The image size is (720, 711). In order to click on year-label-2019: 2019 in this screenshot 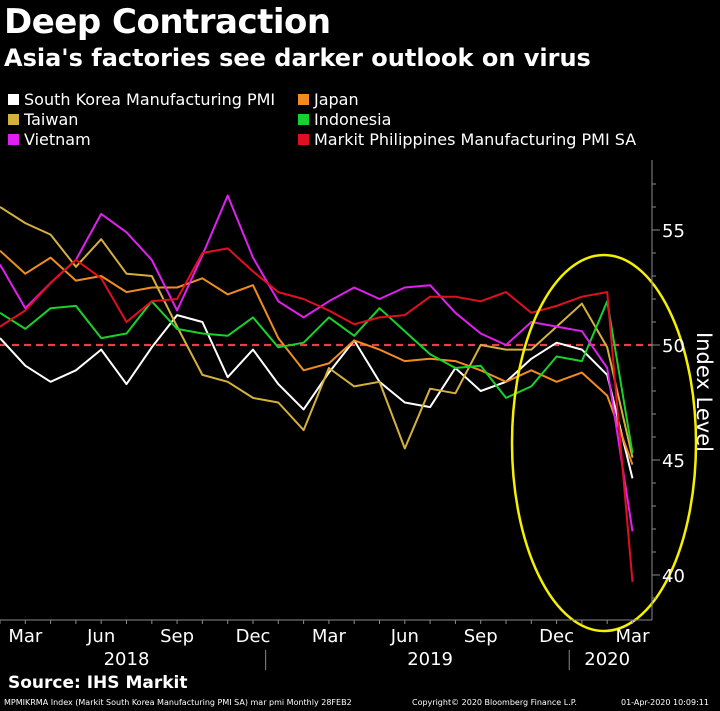, I will do `click(430, 659)`.